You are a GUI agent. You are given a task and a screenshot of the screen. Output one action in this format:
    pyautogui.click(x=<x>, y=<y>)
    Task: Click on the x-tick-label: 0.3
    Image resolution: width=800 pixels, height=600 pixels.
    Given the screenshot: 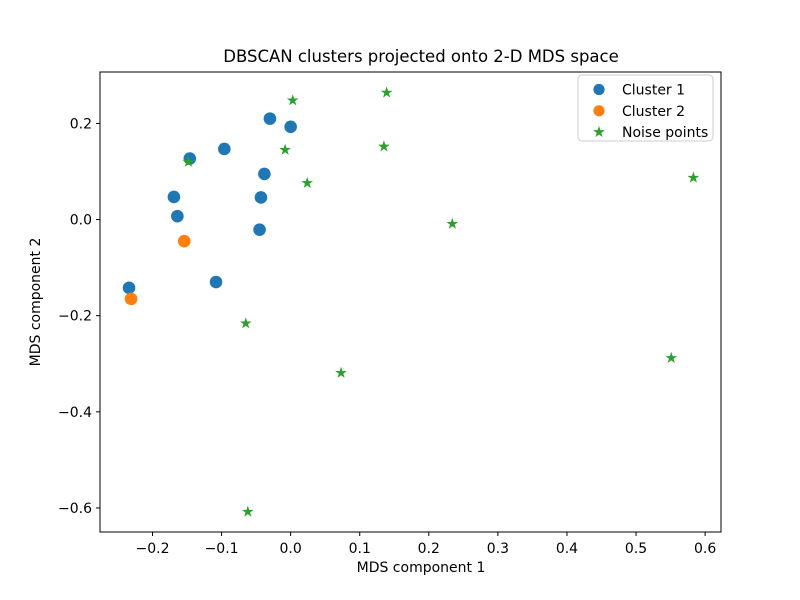 What is the action you would take?
    pyautogui.click(x=498, y=549)
    